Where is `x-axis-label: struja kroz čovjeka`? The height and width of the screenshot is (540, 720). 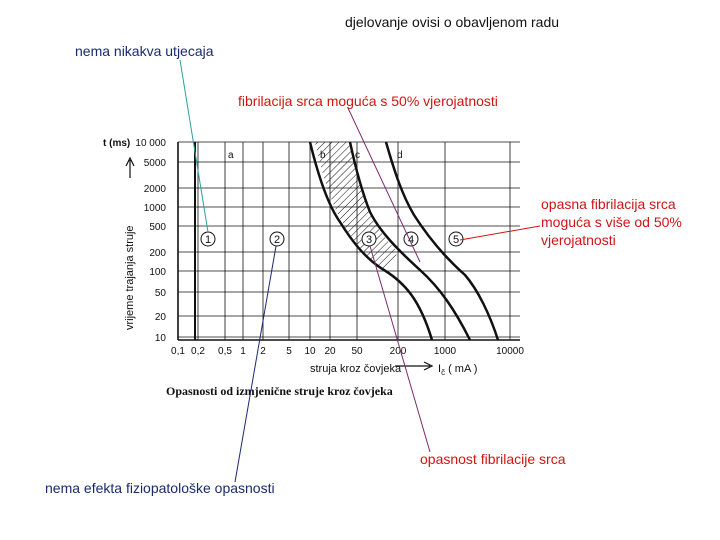 x-axis-label: struja kroz čovjeka is located at coordinates (356, 369).